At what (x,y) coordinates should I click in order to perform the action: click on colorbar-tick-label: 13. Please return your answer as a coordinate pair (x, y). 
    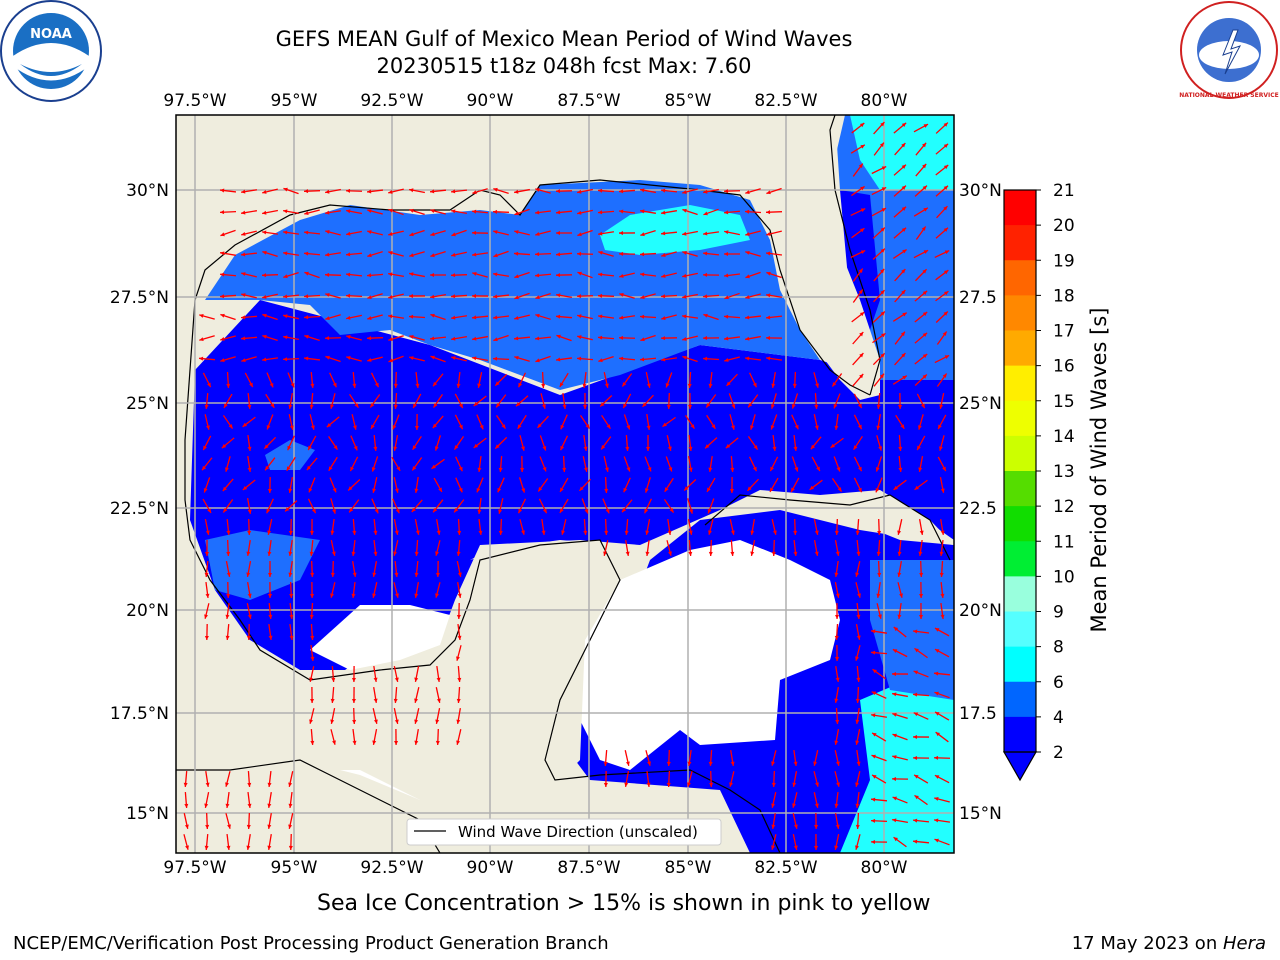
    Looking at the image, I should click on (1064, 472).